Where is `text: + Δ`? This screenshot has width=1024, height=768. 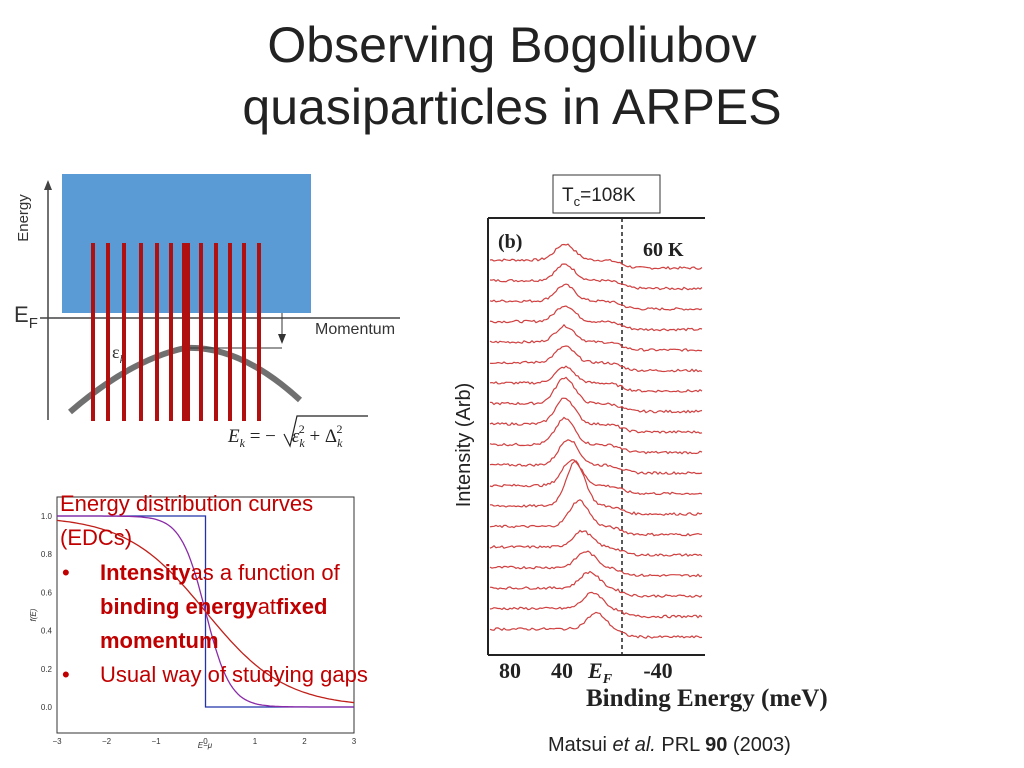 text: + Δ is located at coordinates (321, 436).